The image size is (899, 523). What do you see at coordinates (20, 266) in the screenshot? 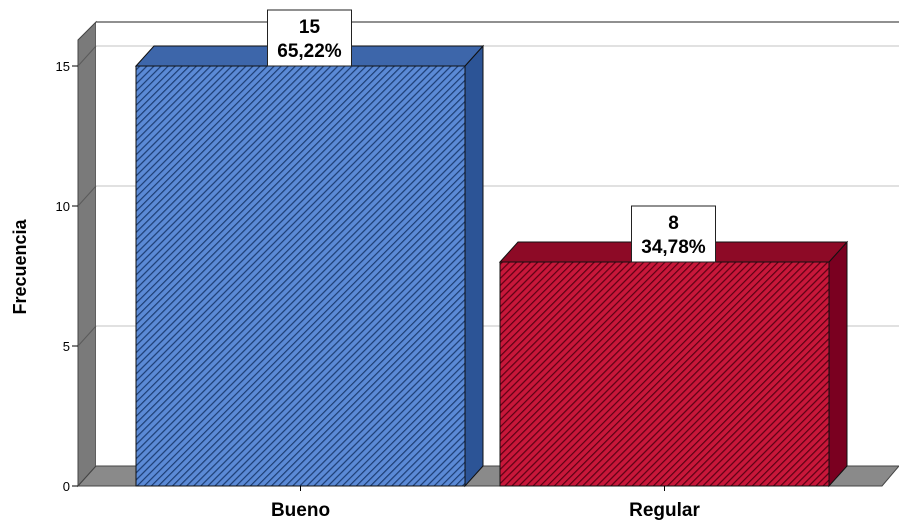
I see `y-axis-label: Frecuencia` at bounding box center [20, 266].